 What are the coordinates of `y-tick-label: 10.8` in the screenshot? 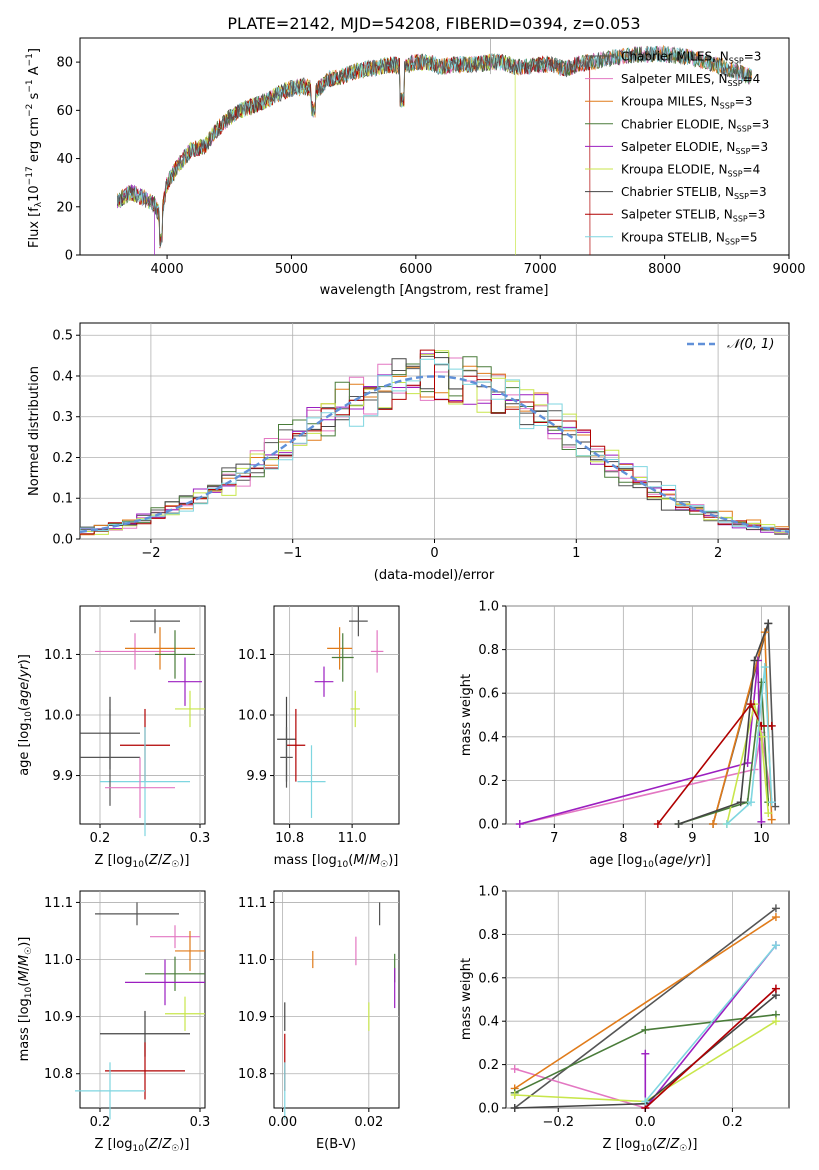 It's located at (58, 1074).